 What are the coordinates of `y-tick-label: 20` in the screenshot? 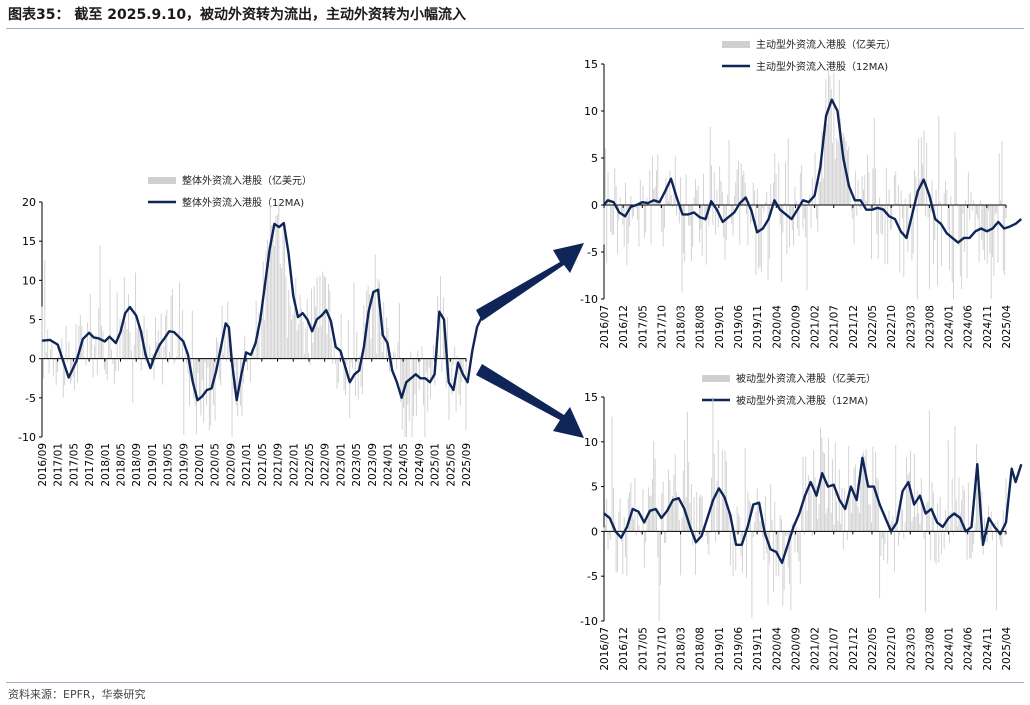 It's located at (29, 202).